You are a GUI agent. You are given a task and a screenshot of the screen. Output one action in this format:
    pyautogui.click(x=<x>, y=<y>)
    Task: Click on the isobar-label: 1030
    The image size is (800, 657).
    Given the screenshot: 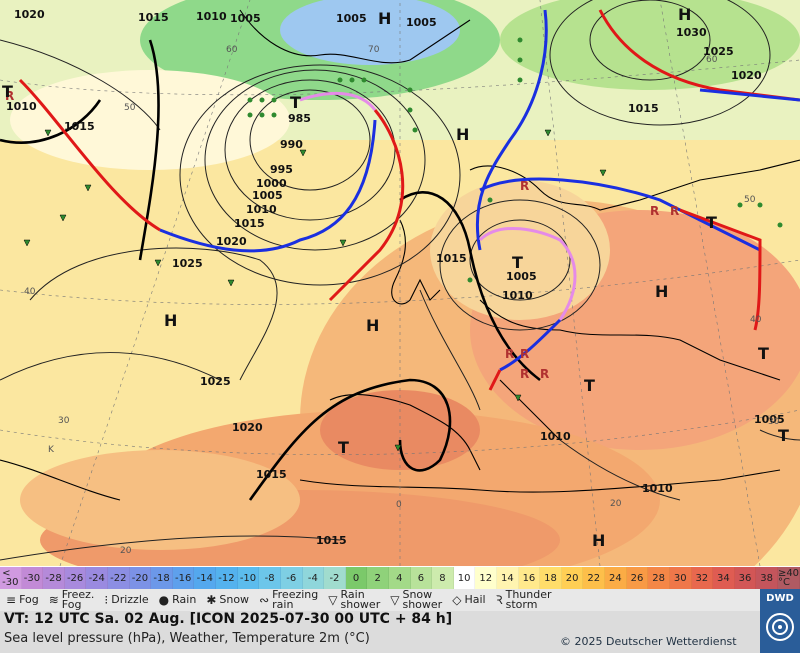 What is the action you would take?
    pyautogui.click(x=691, y=32)
    